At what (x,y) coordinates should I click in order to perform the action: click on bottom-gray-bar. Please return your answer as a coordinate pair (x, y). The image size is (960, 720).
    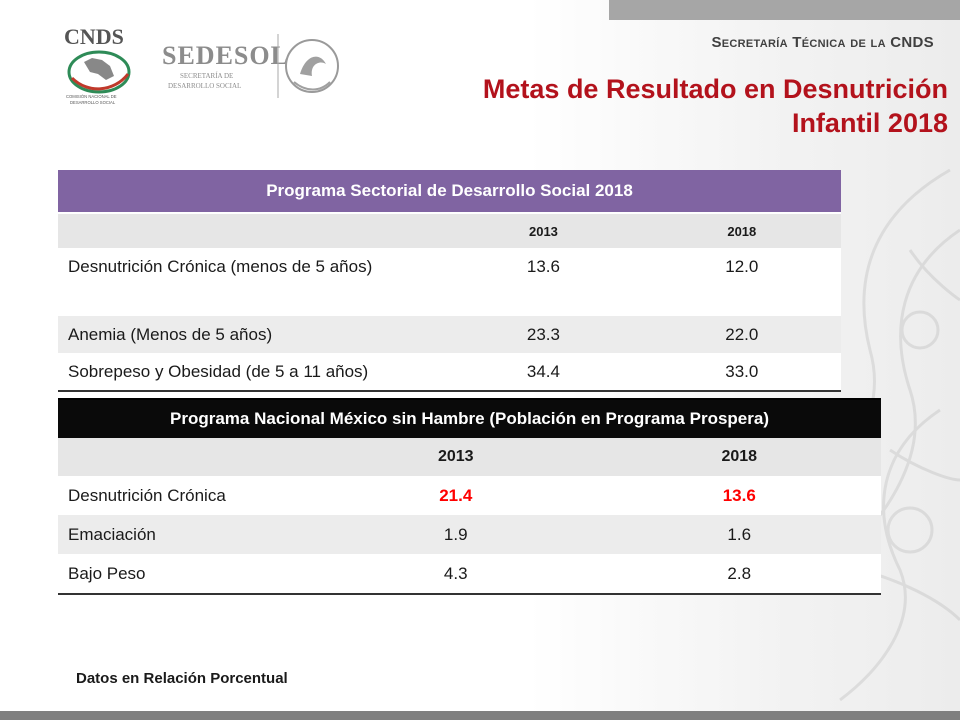
    Looking at the image, I should click on (480, 715).